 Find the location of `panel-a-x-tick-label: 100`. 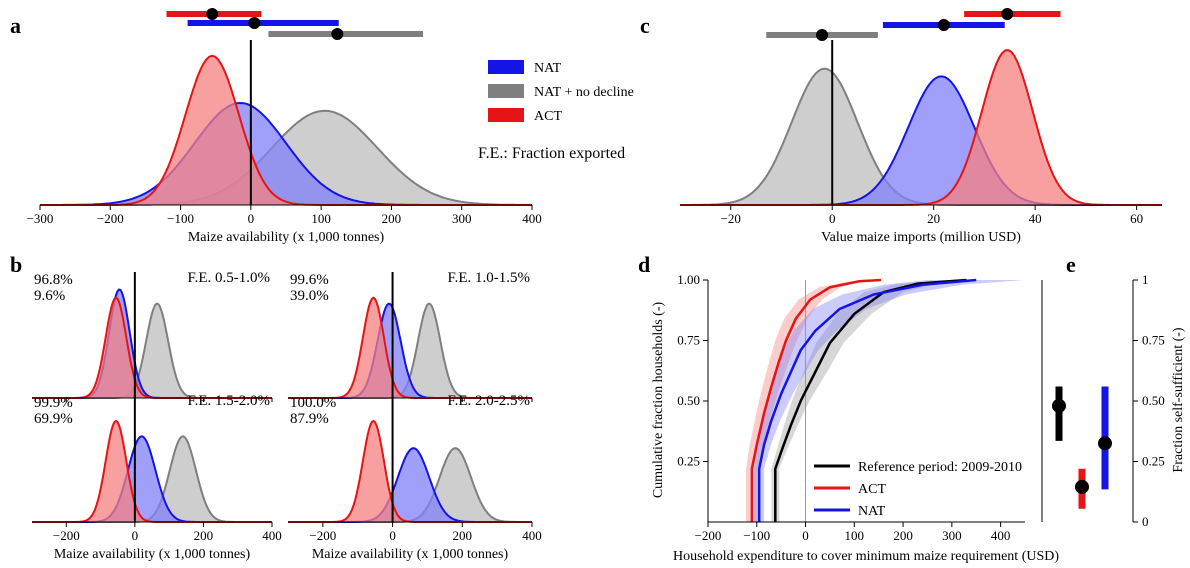

panel-a-x-tick-label: 100 is located at coordinates (321, 218).